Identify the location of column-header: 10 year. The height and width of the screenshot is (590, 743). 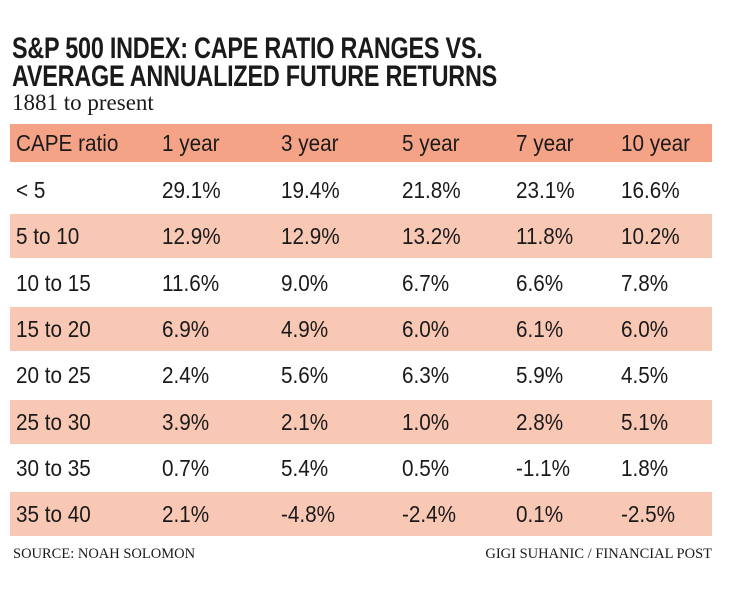
(656, 143).